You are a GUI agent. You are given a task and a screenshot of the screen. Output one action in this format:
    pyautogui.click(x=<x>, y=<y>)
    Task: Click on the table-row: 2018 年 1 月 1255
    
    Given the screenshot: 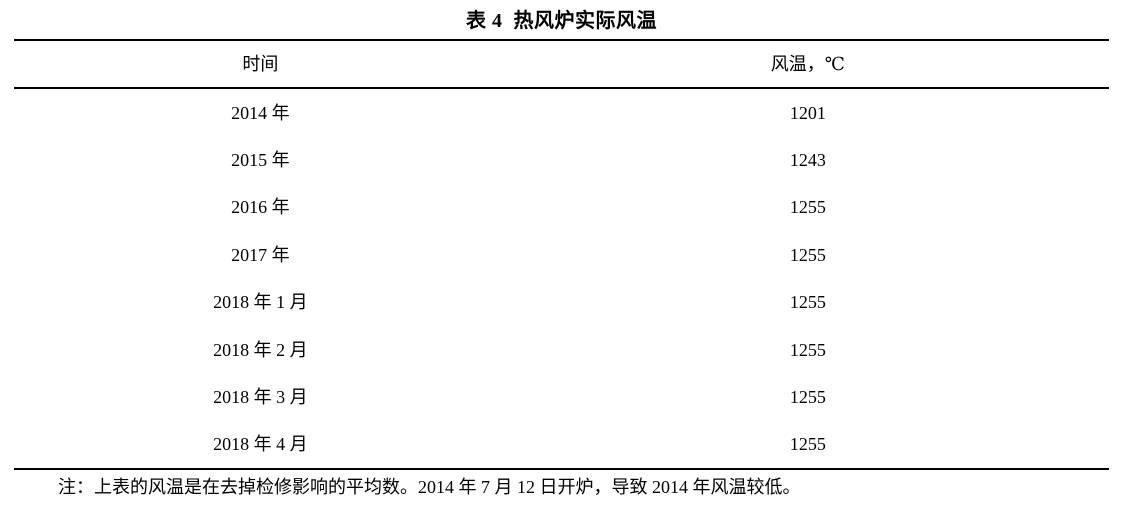 What is the action you would take?
    pyautogui.click(x=561, y=302)
    